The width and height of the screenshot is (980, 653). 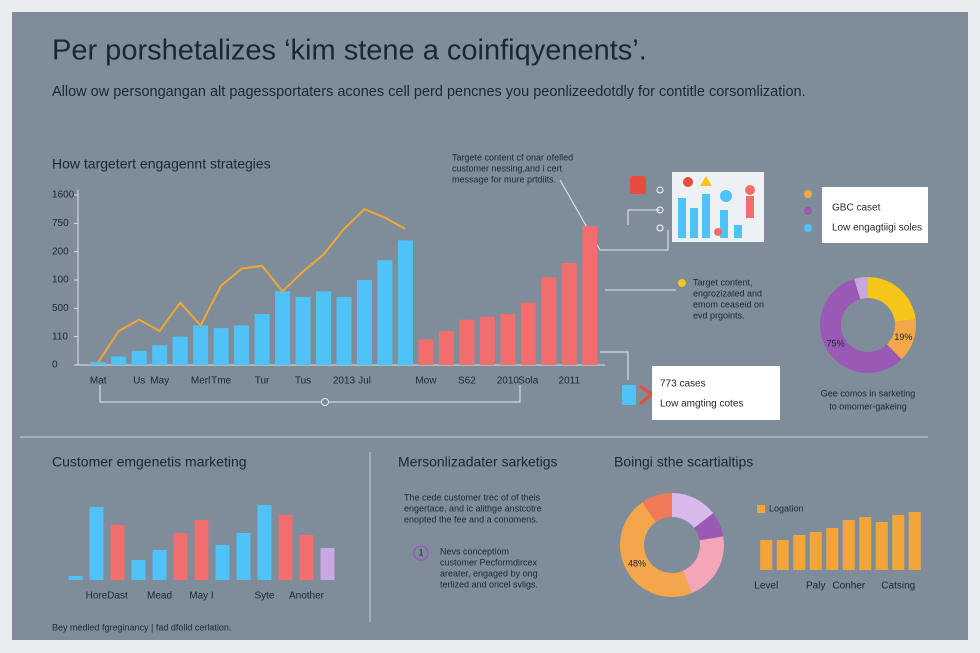 What do you see at coordinates (264, 596) in the screenshot?
I see `x-tick-label: Syte` at bounding box center [264, 596].